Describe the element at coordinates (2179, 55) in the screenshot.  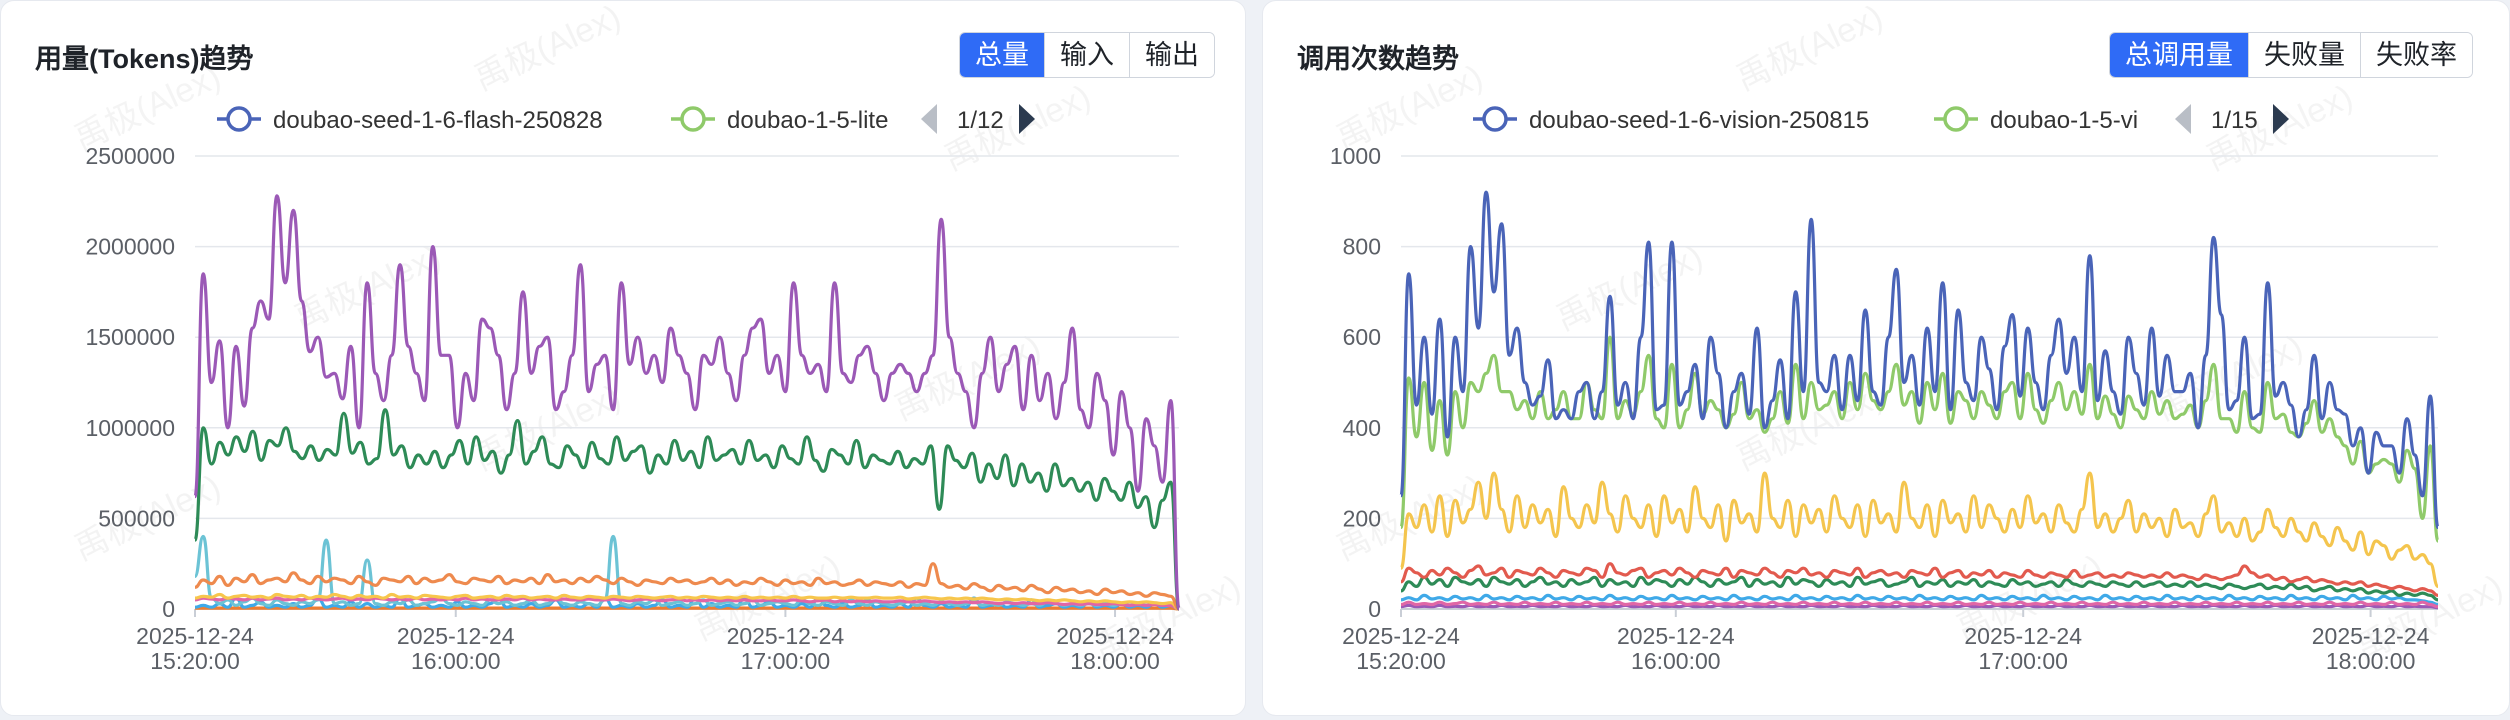
I see `tab-total-calls: 总调用量` at that location.